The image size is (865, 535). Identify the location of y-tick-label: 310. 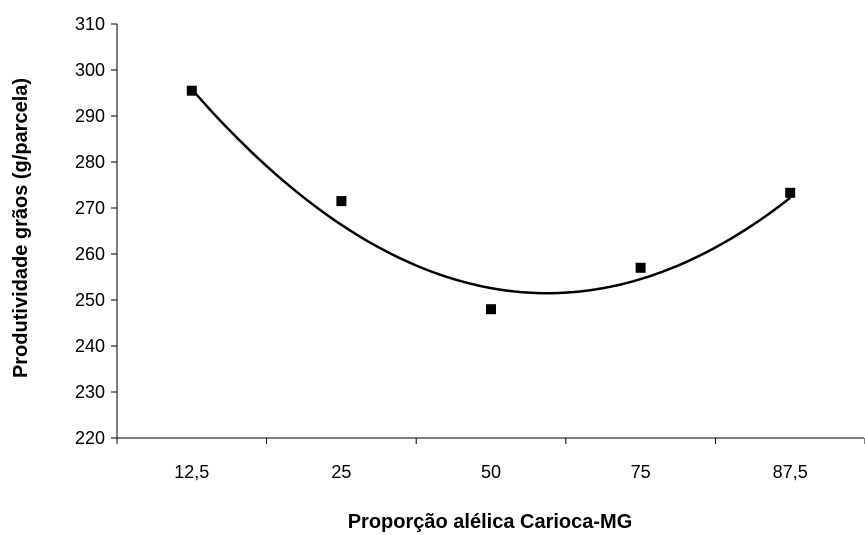
(90, 24).